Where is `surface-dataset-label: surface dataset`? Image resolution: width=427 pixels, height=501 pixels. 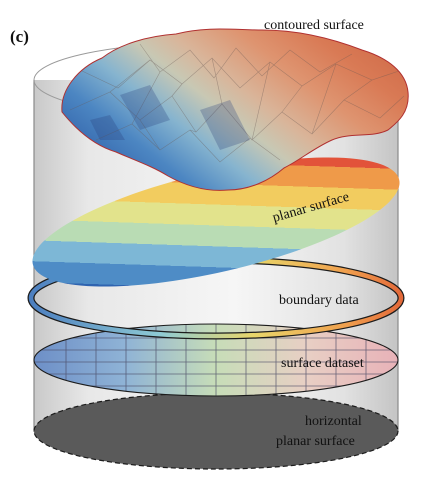 surface-dataset-label: surface dataset is located at coordinates (322, 363).